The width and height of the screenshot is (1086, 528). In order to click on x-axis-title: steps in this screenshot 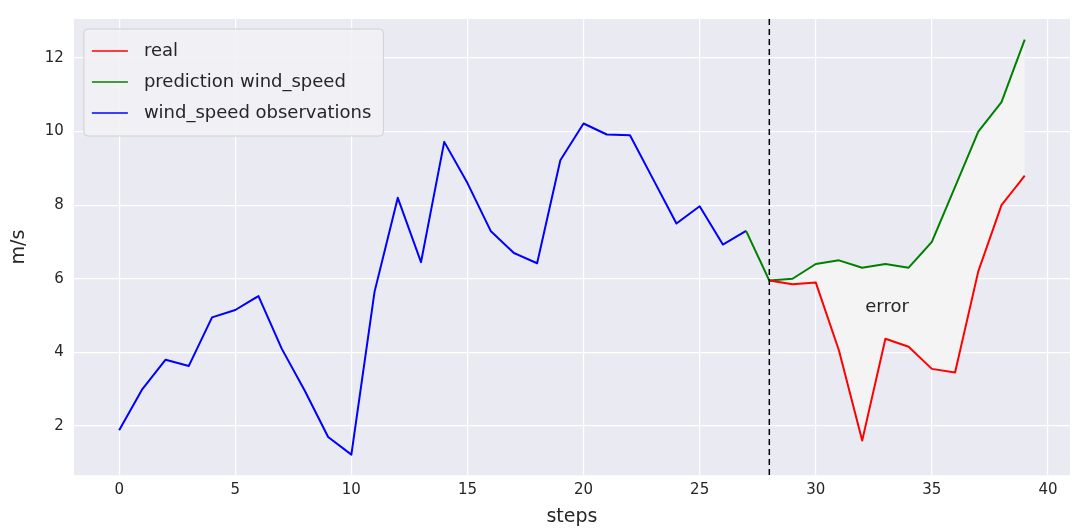, I will do `click(572, 514)`.